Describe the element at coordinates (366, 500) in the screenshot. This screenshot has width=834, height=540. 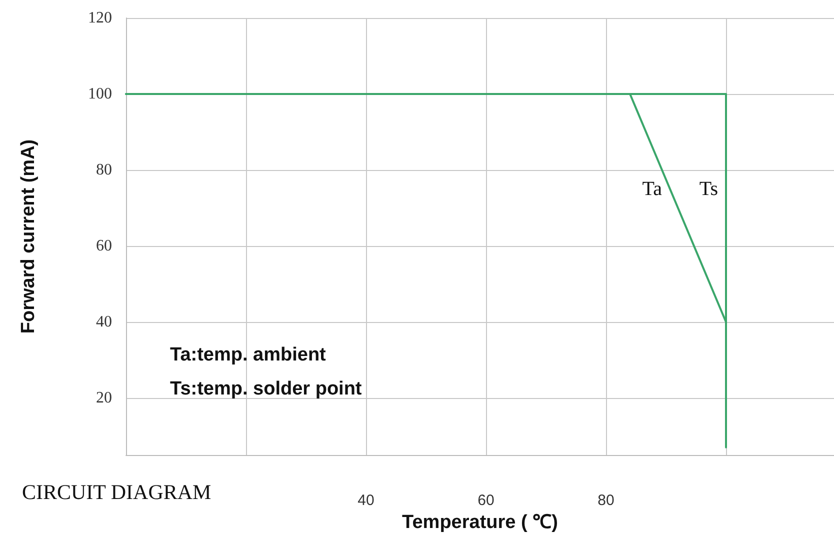
I see `x-tick-label: 40` at that location.